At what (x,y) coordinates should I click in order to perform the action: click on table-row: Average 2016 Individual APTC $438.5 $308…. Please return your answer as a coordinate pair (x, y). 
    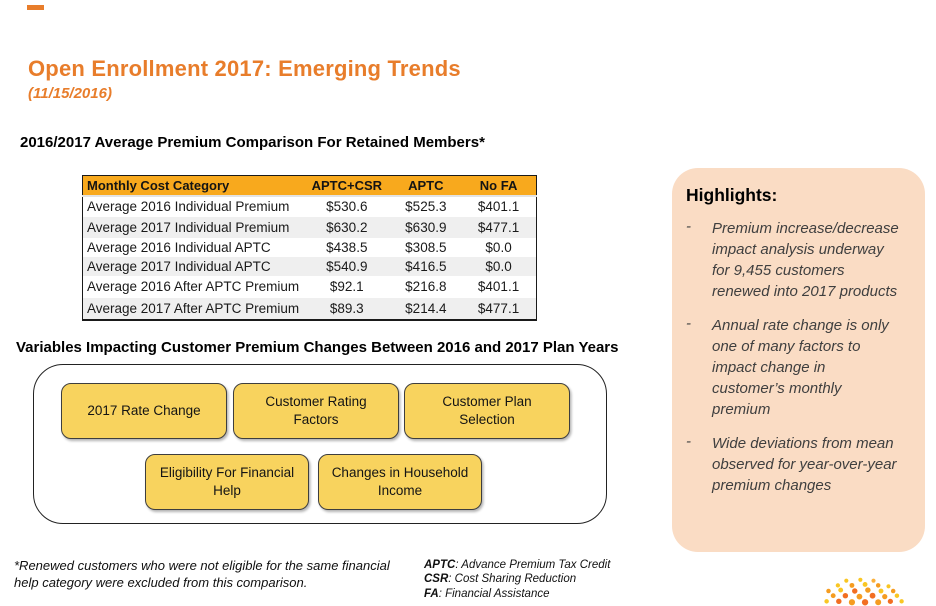
    Looking at the image, I should click on (310, 247).